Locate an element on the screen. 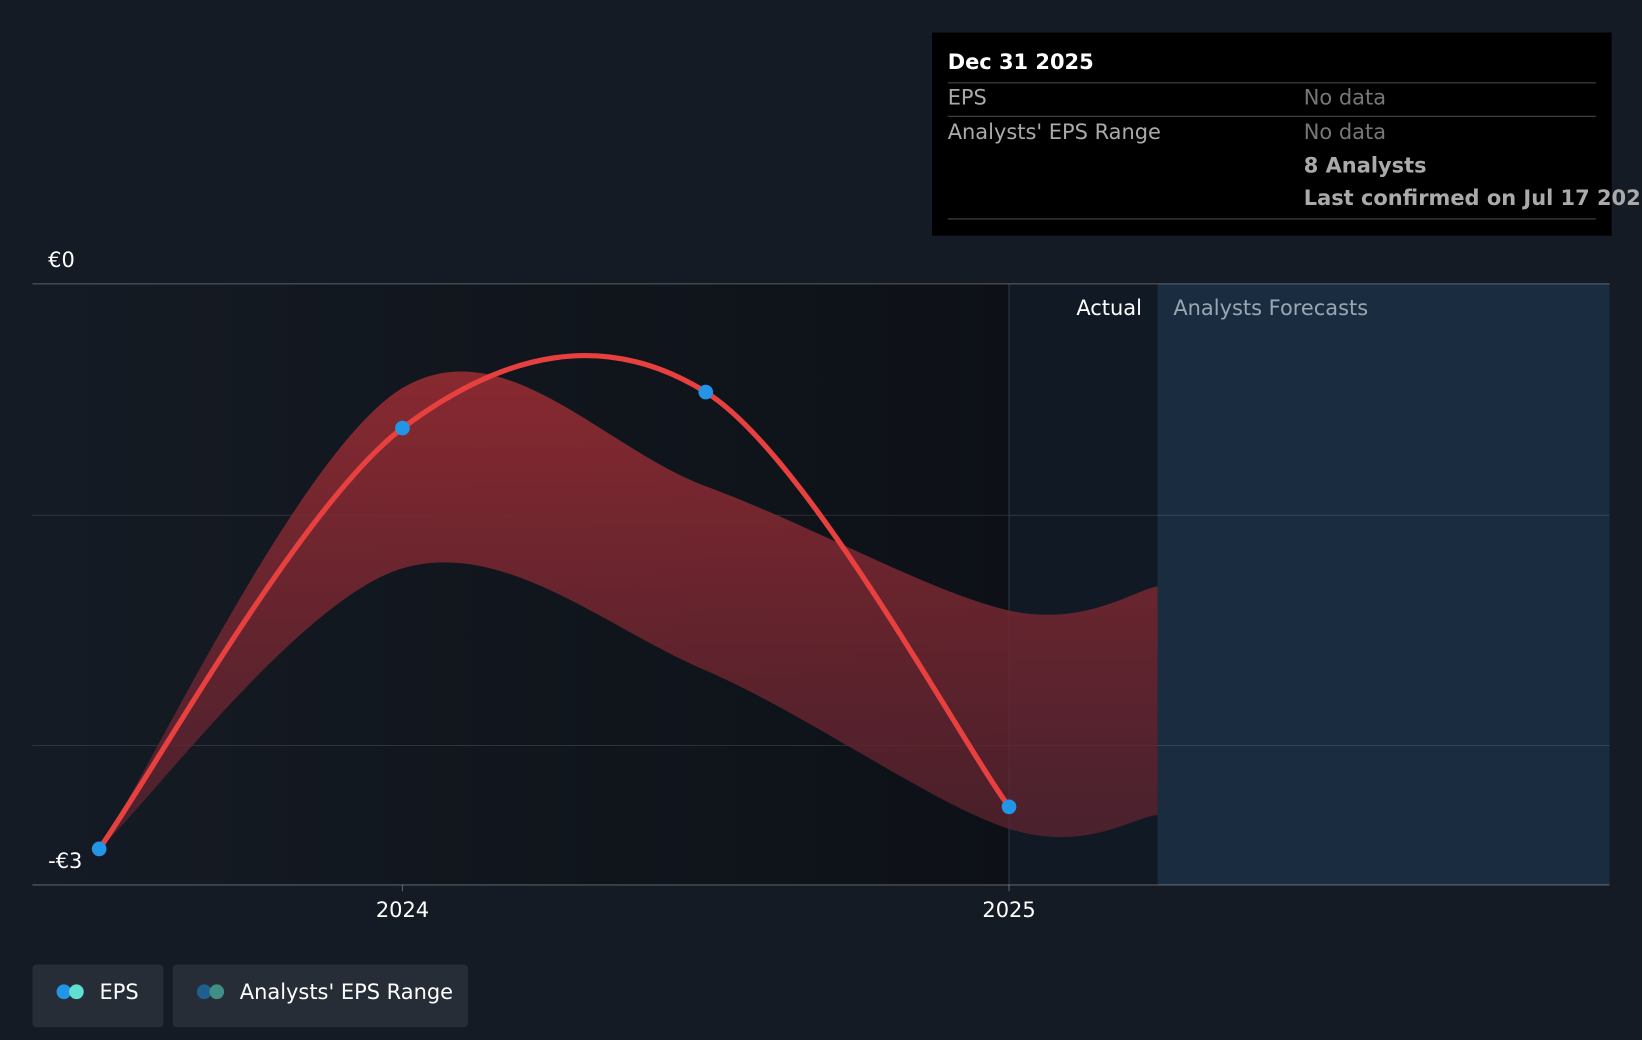 This screenshot has width=1642, height=1040. y-tick-label: -€3 is located at coordinates (65, 861).